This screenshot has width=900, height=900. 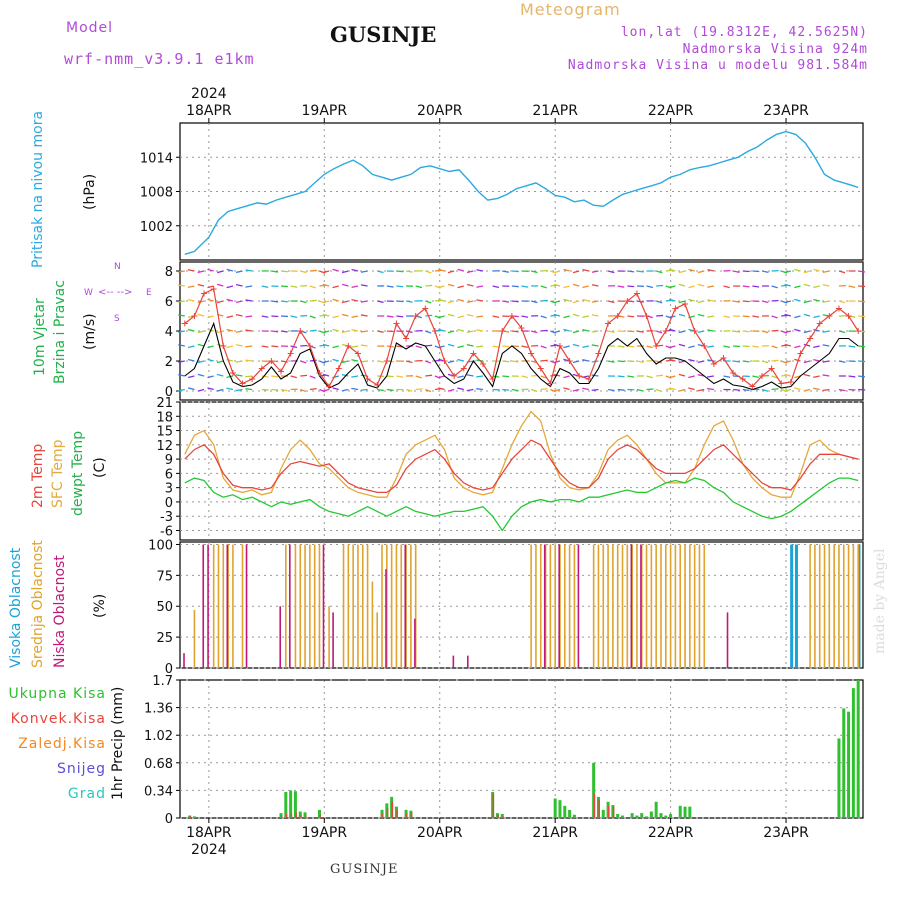 What do you see at coordinates (158, 709) in the screenshot?
I see `tick-label-precip: 1.36` at bounding box center [158, 709].